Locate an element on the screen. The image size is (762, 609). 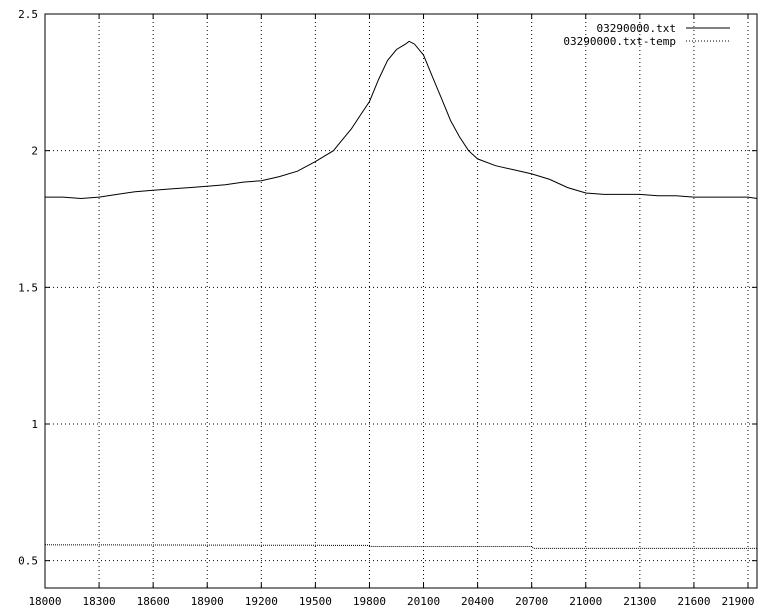
x-tick-label: 20100 is located at coordinates (423, 601).